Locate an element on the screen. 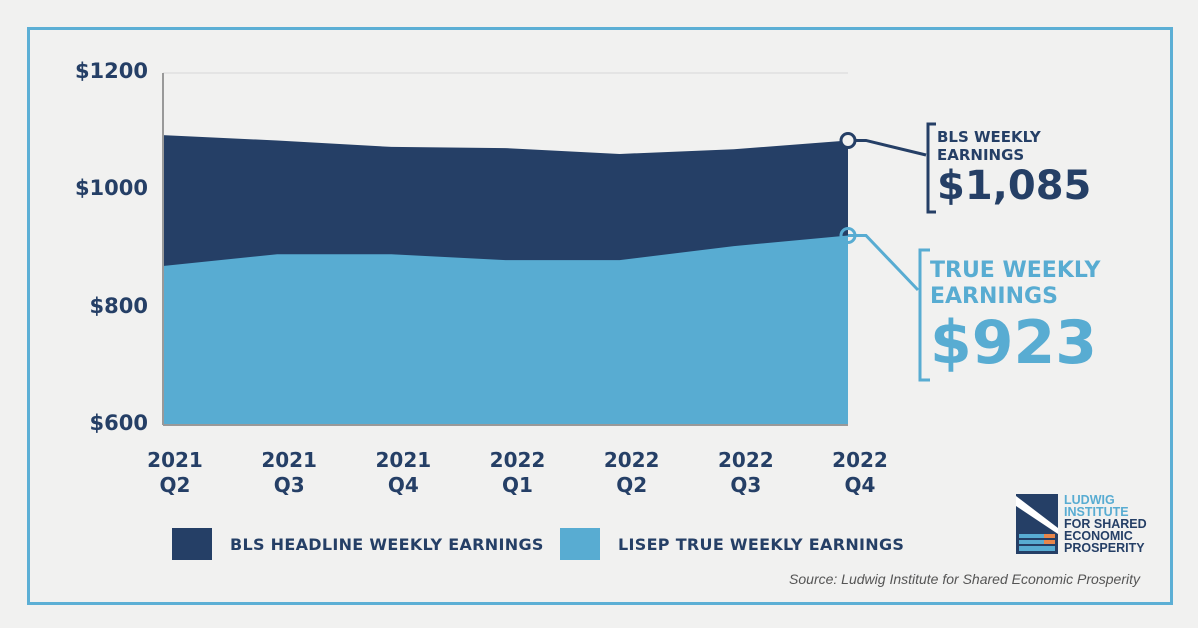  x-tick-label: 2021 Q3 is located at coordinates (289, 473).